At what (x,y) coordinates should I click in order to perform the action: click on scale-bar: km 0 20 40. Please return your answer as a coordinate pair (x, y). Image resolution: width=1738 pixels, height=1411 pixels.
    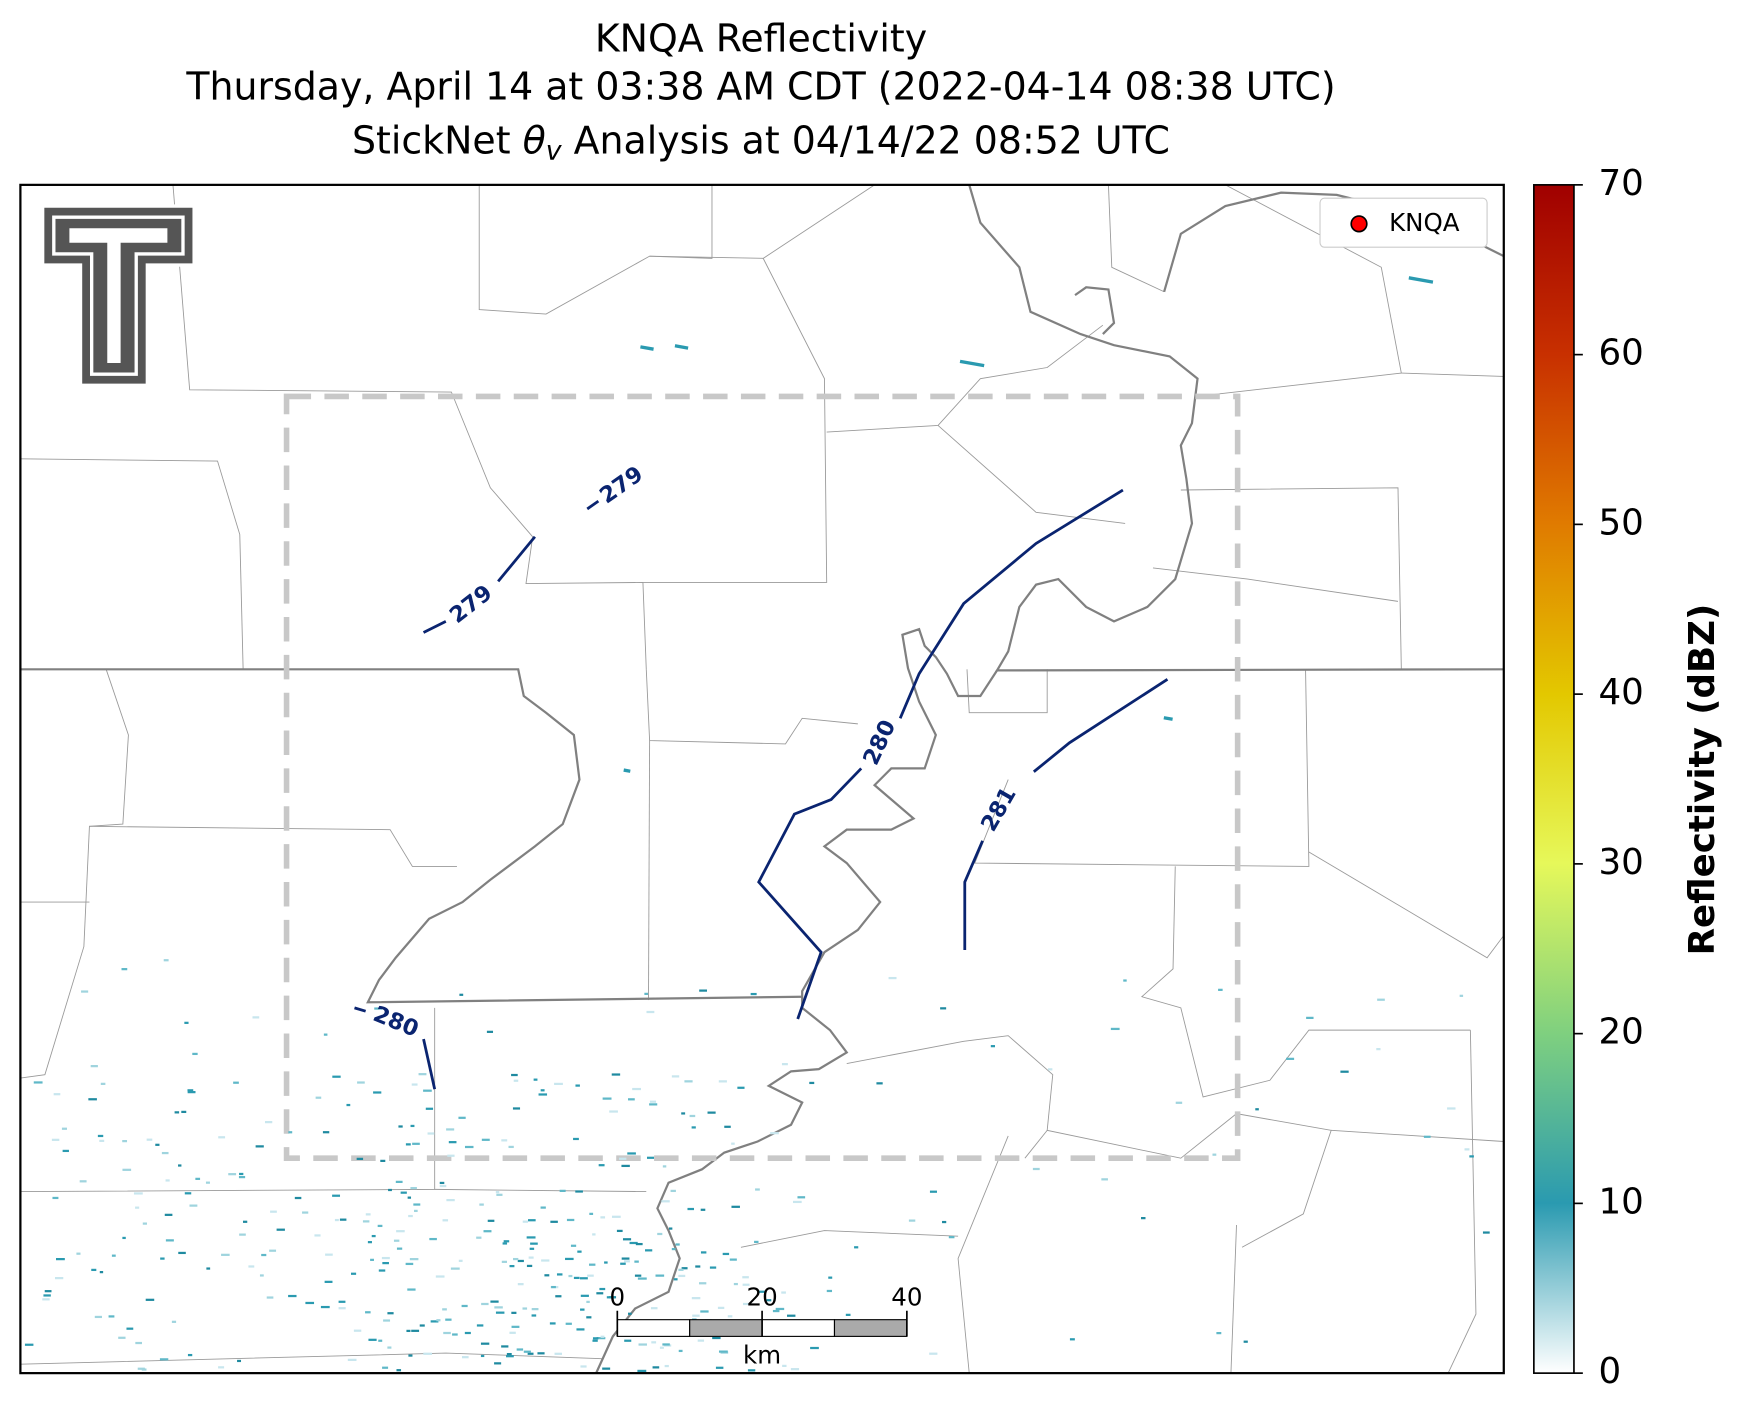
    Looking at the image, I should click on (766, 1326).